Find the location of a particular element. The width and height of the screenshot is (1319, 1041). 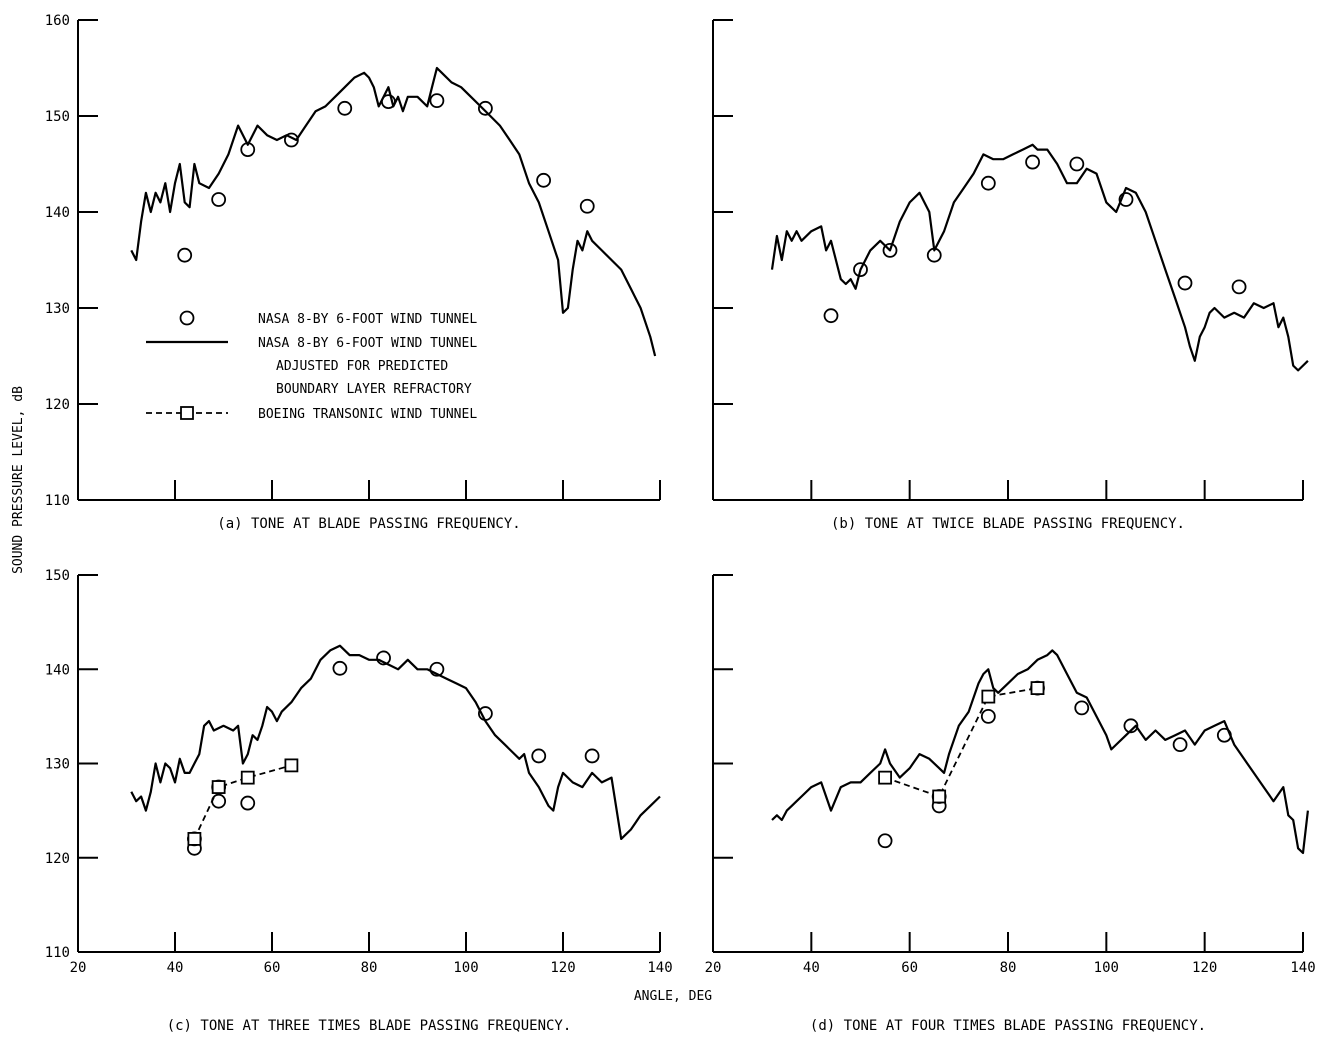

legend-square-marker is located at coordinates (187, 413).